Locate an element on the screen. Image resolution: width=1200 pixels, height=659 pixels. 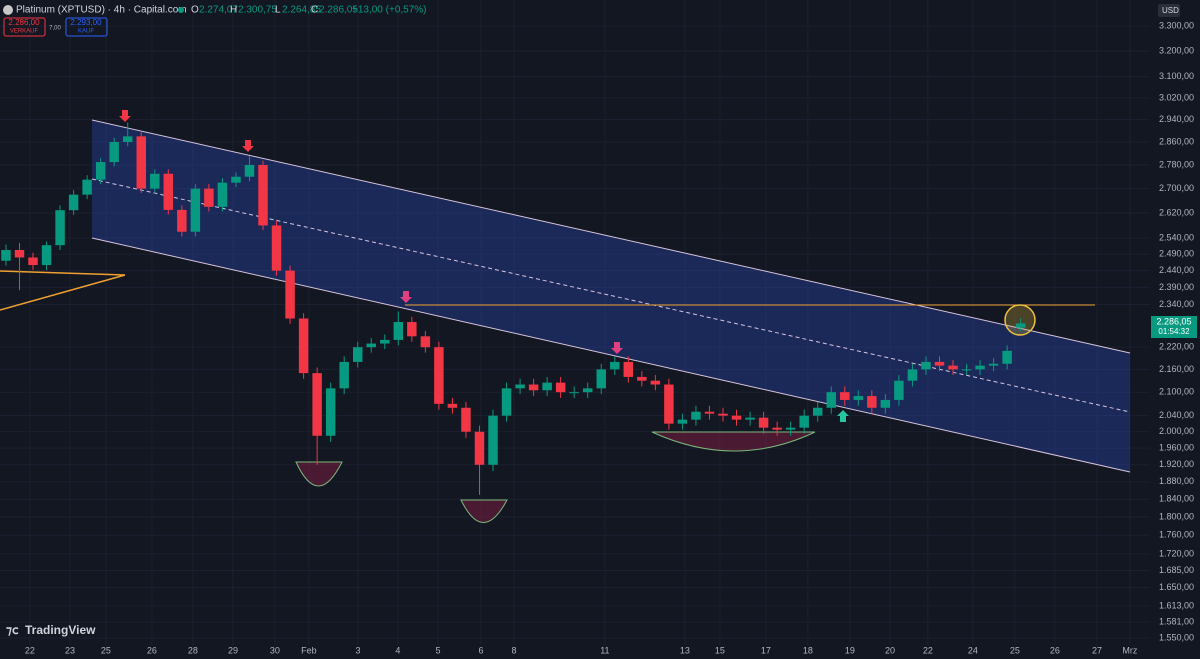
x-tick-label: Mrz is located at coordinates (1129, 650).